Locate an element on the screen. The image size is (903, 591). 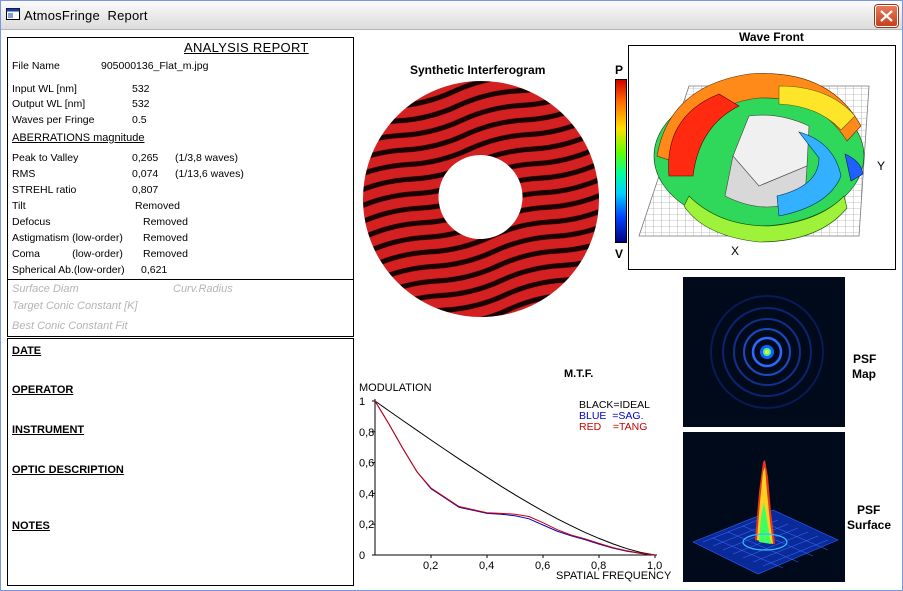
synthetic-interferogram is located at coordinates (481, 199).